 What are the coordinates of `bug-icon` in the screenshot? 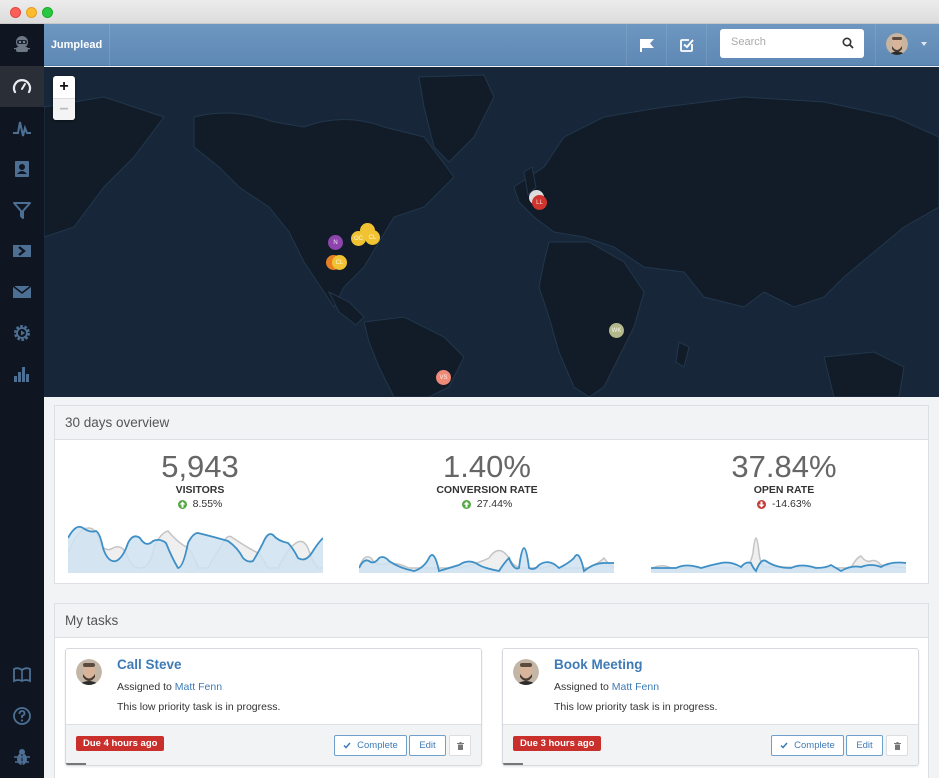 It's located at (22, 756).